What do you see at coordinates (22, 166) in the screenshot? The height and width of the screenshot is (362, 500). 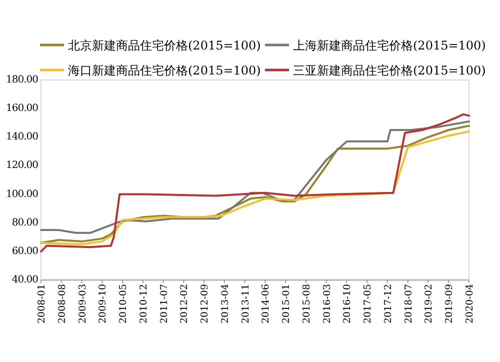 I see `y-tick-label: 120.00` at bounding box center [22, 166].